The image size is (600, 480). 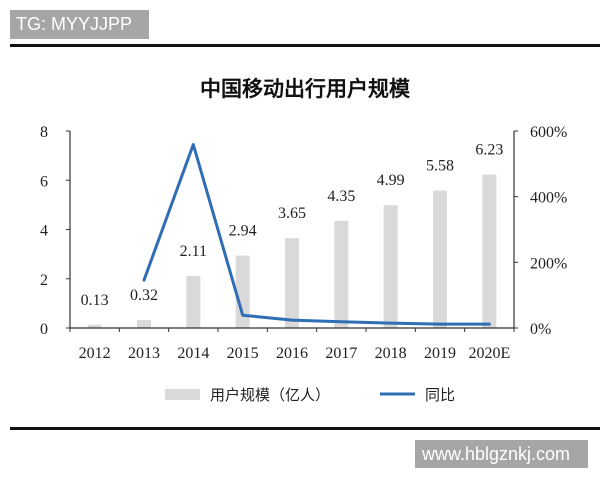 What do you see at coordinates (193, 302) in the screenshot?
I see `bar-2014` at bounding box center [193, 302].